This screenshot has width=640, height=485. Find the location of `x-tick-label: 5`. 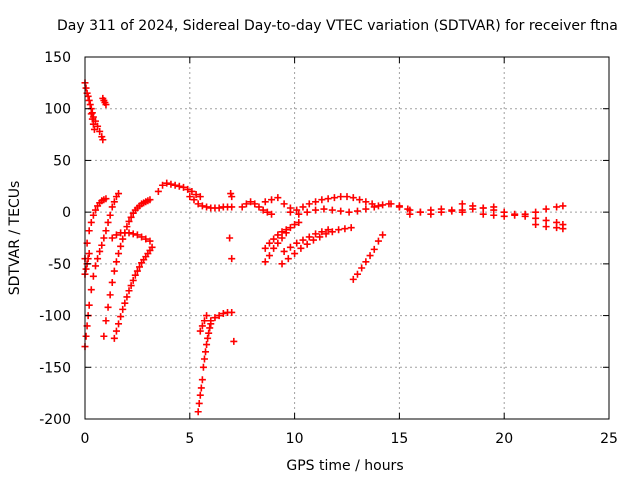

x-tick-label: 5 is located at coordinates (189, 439).